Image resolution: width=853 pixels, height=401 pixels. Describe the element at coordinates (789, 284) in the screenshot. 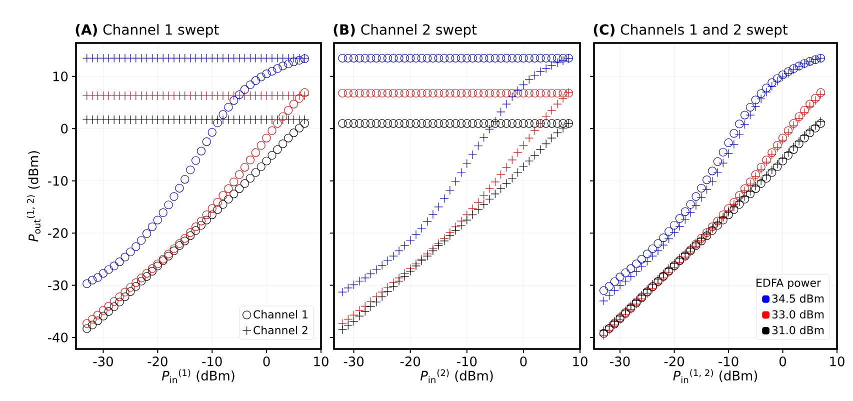

I see `legend-title: EDFA power` at that location.